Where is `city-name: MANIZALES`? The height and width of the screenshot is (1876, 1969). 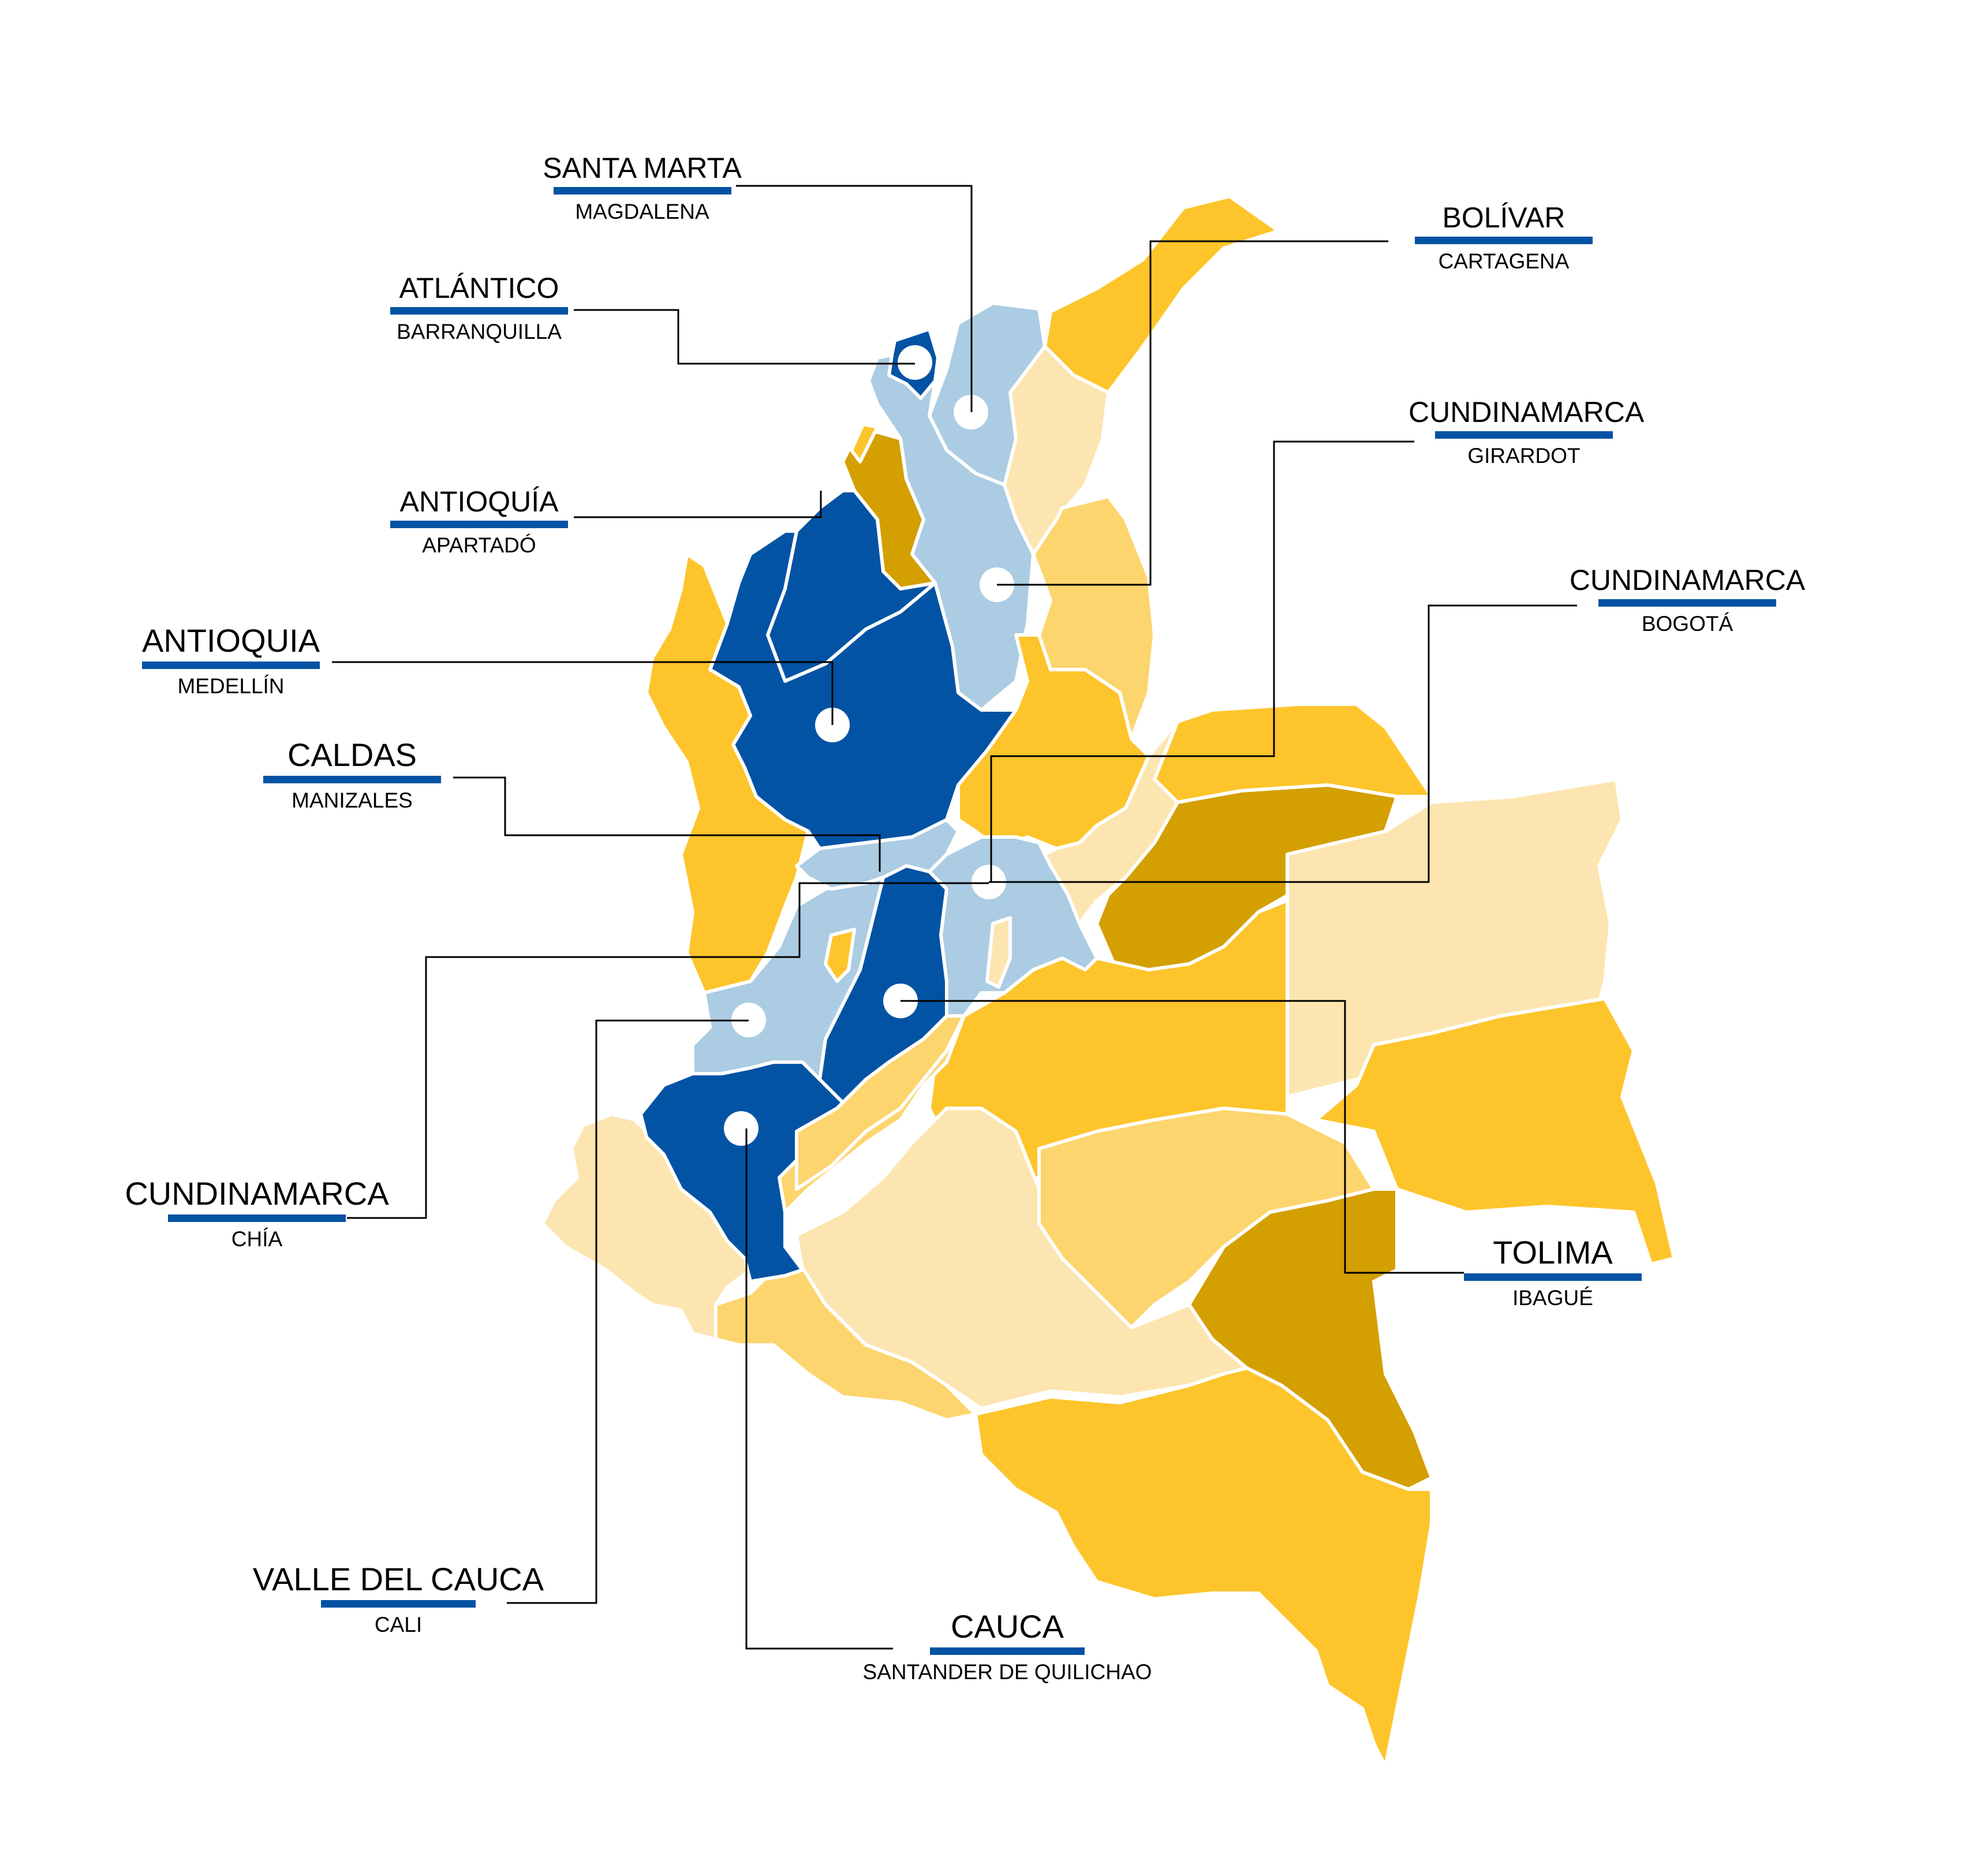 city-name: MANIZALES is located at coordinates (352, 800).